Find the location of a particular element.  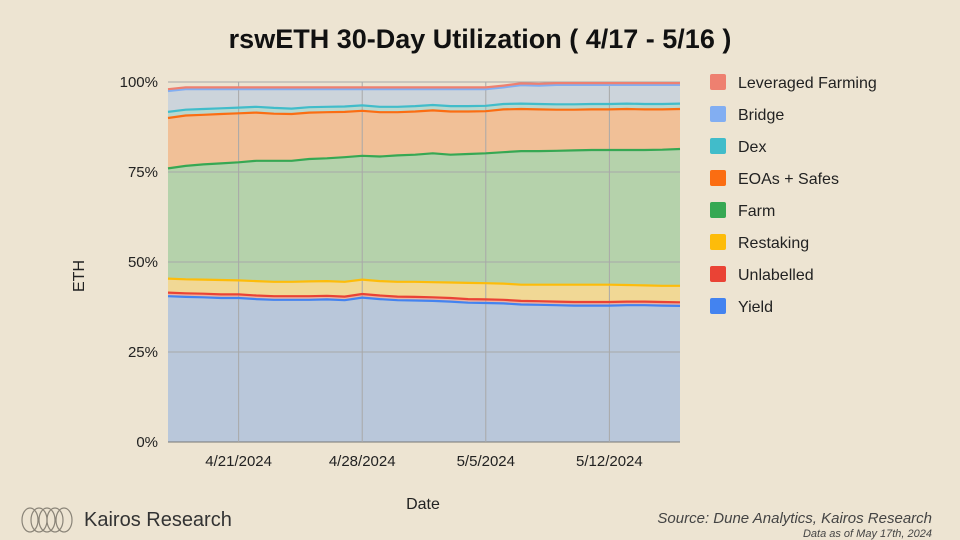

x-tick-label: 4/21/2024 is located at coordinates (238, 461).